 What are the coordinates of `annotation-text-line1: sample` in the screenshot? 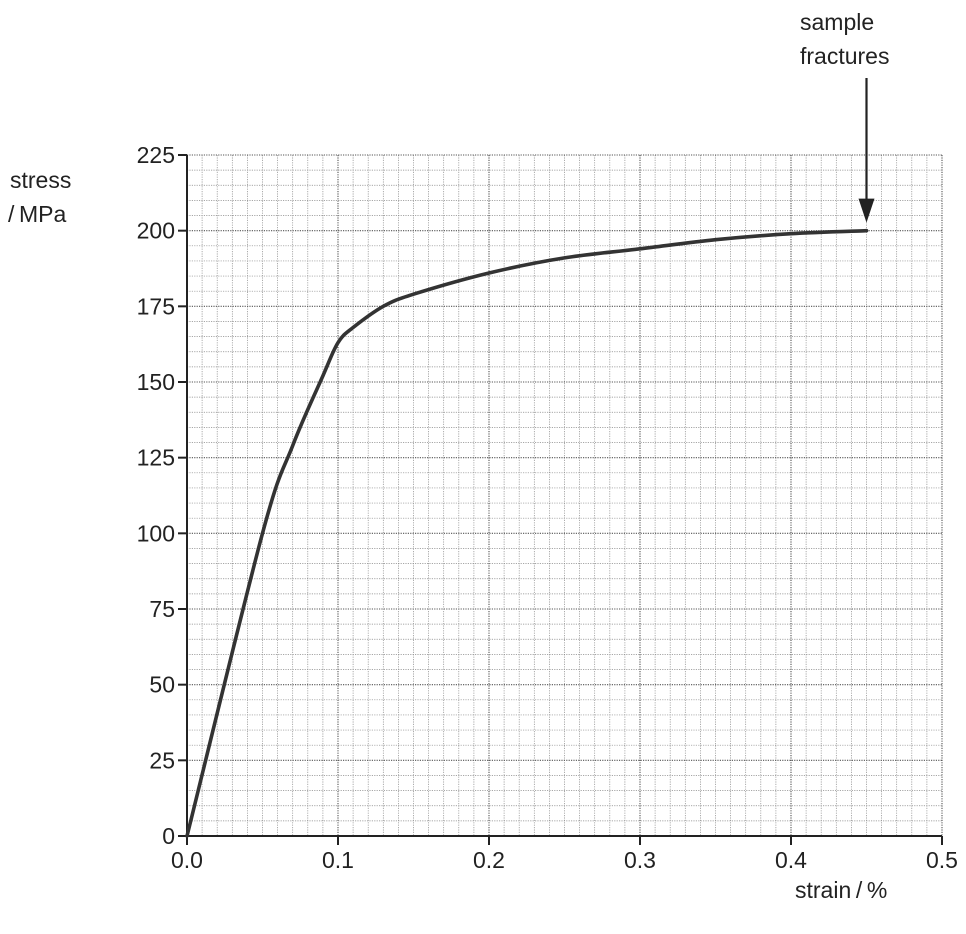 It's located at (837, 22).